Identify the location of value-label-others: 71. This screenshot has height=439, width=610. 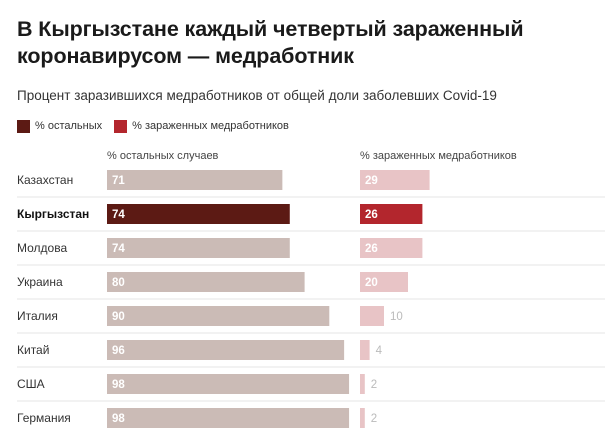
(118, 181).